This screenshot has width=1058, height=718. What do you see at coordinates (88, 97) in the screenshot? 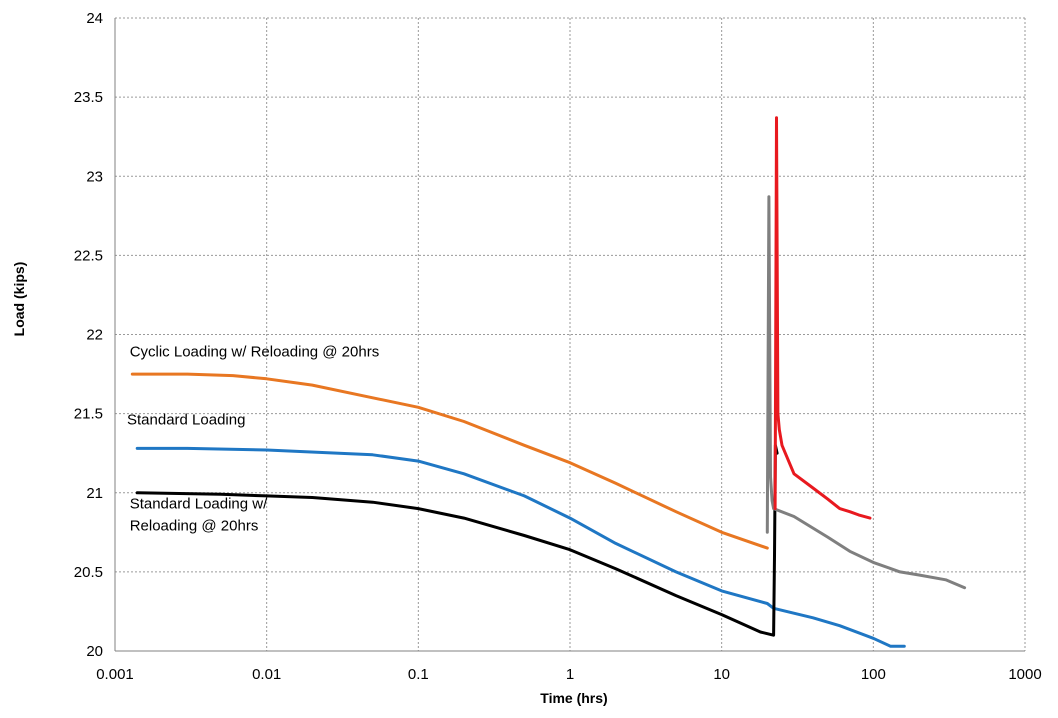
I see `y-tick-label: 23.5` at bounding box center [88, 97].